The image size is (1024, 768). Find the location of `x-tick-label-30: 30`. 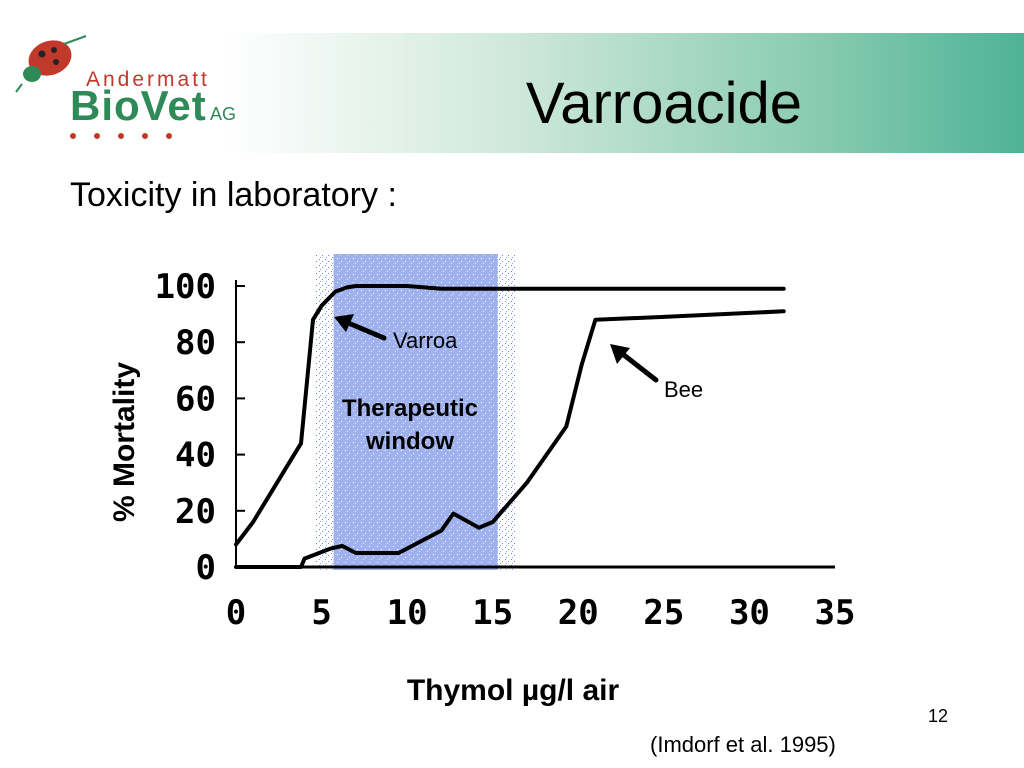

x-tick-label-30: 30 is located at coordinates (749, 613).